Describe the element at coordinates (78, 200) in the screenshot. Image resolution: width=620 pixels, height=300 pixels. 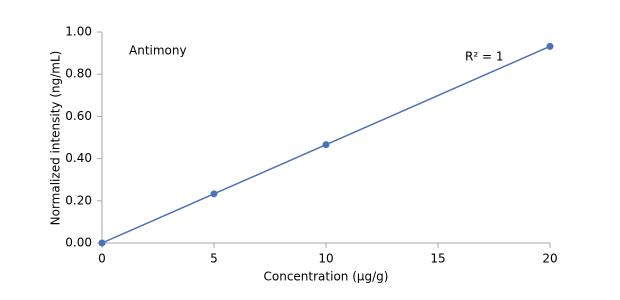
I see `y-tick-label: 0.20` at that location.